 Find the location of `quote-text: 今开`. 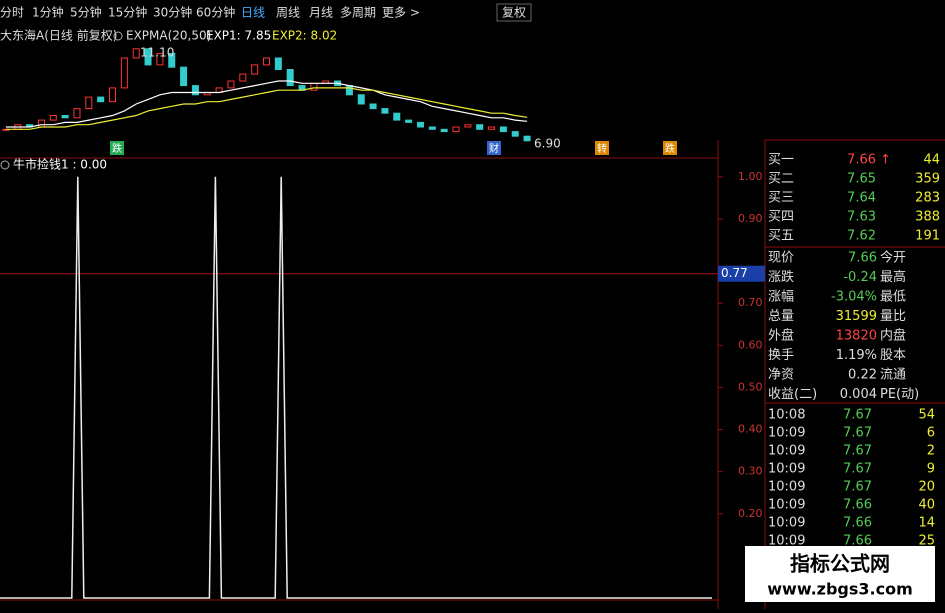

quote-text: 今开 is located at coordinates (893, 258).